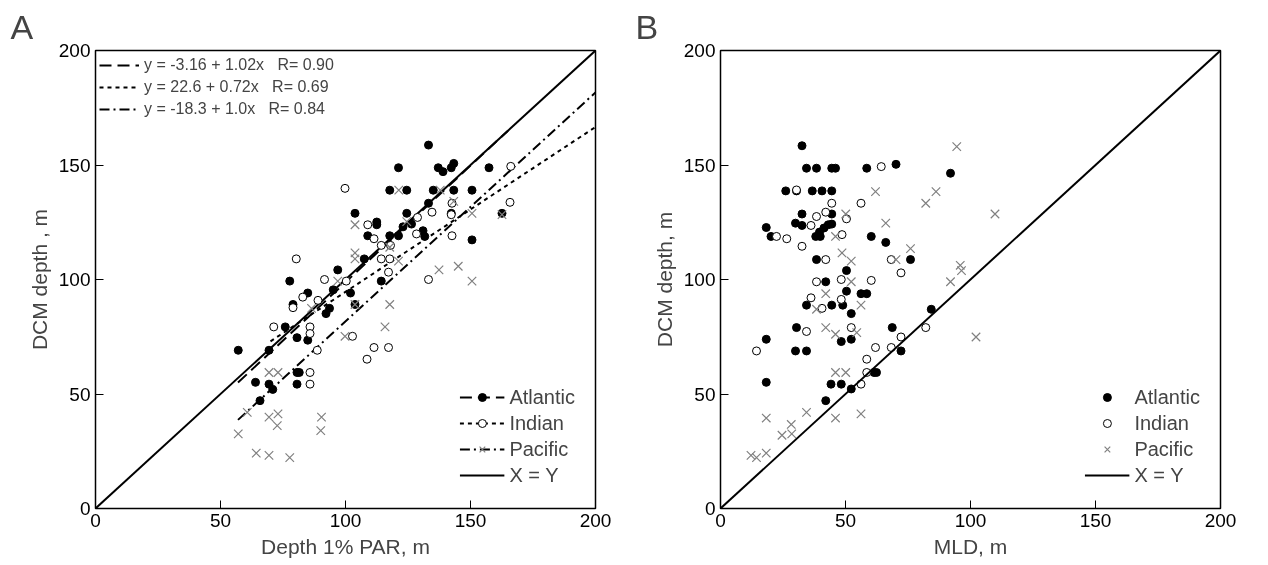 The image size is (1268, 565). Describe the element at coordinates (234, 109) in the screenshot. I see `annotation: y = -18.3 + 1.0x R= 0.84` at that location.